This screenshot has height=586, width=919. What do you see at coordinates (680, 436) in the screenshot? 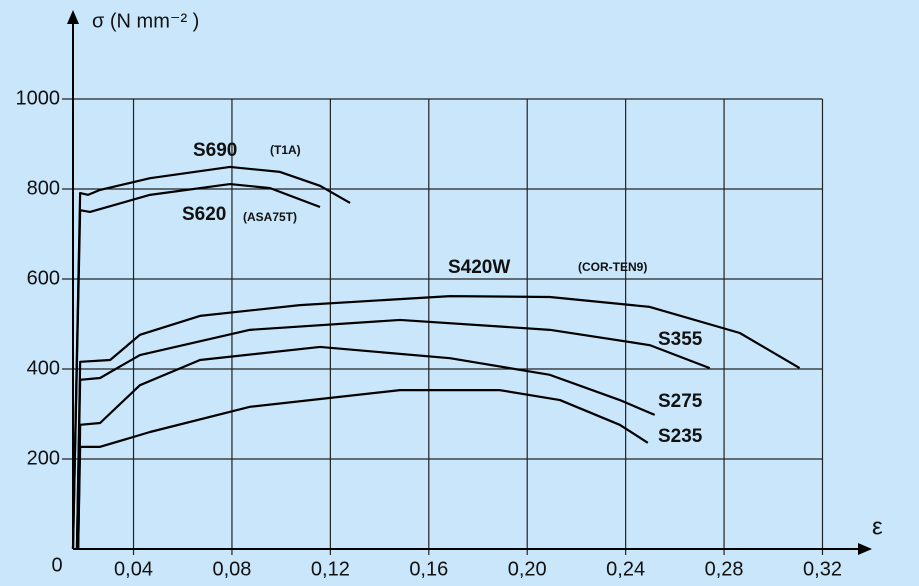
I see `series-label: S235` at bounding box center [680, 436].